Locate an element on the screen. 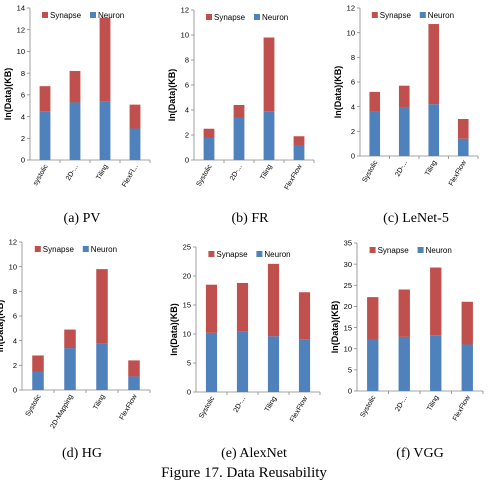 This screenshot has width=489, height=485. figure-caption: Figure 17. Data Reusability is located at coordinates (244, 473).